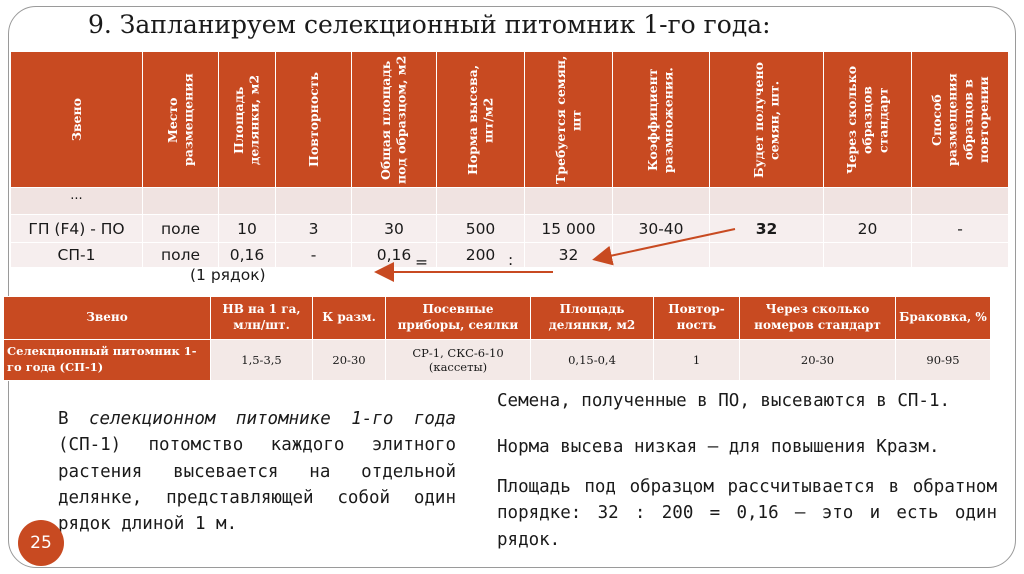 This screenshot has width=1024, height=574. I want to click on col-header: Браковка, %, so click(943, 318).